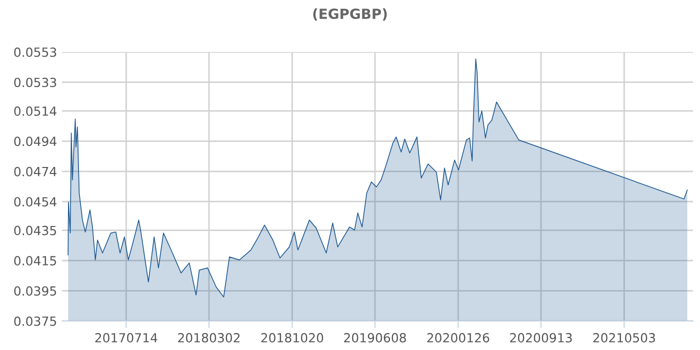  I want to click on y-tick-label: 0.0415, so click(35, 261).